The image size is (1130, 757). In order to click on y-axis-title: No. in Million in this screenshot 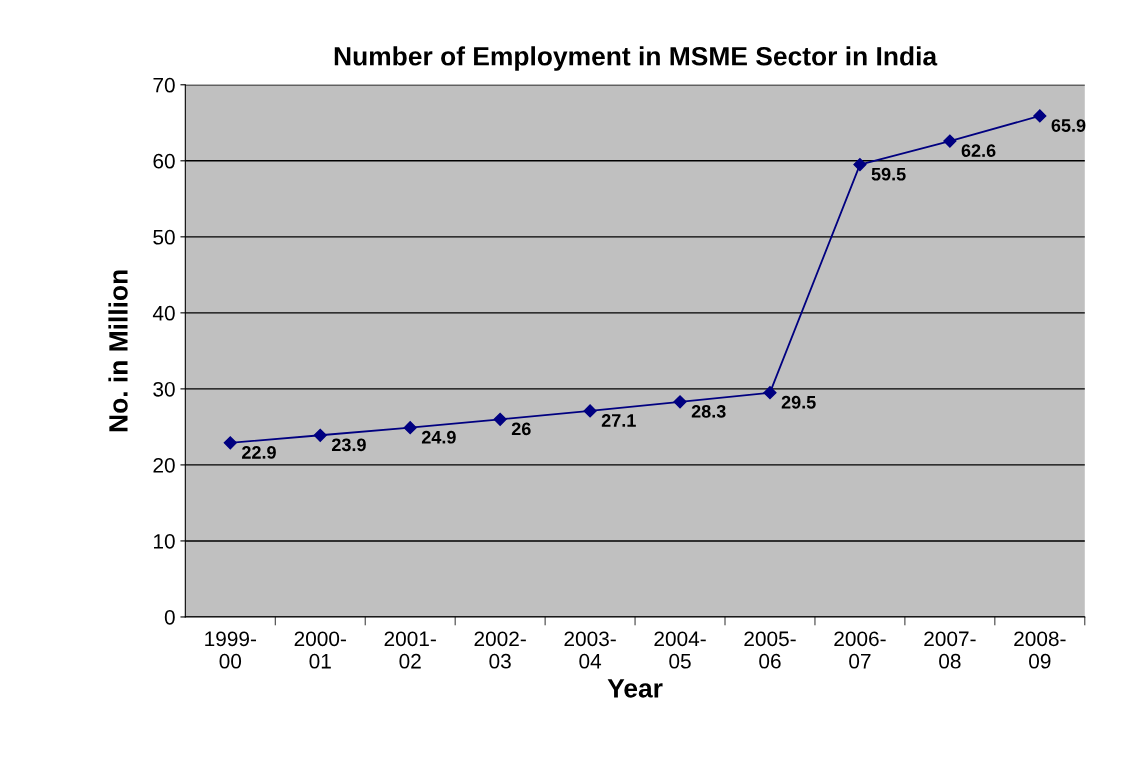, I will do `click(118, 351)`.